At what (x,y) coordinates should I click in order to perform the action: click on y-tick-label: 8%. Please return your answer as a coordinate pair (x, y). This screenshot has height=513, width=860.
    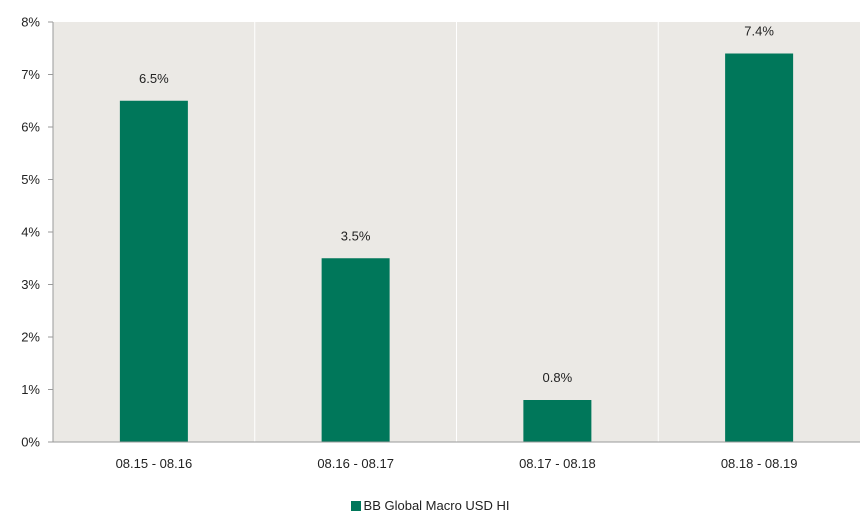
    Looking at the image, I should click on (30, 22).